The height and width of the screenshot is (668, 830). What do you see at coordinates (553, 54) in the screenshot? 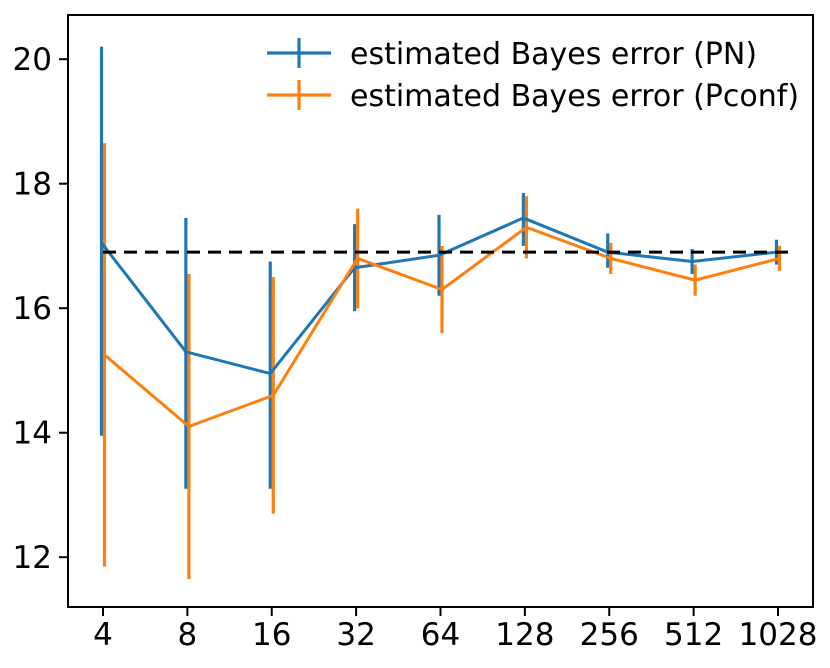
I see `legend-label-pn: estimated Bayes error (PN)` at bounding box center [553, 54].